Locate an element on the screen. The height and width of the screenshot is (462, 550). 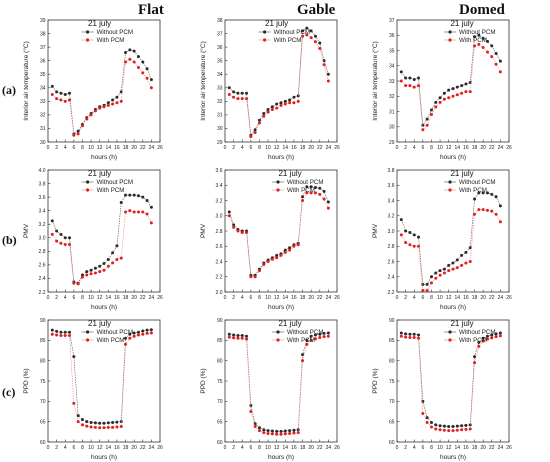
y-tick-label: 4.0 is located at coordinates (42, 171).